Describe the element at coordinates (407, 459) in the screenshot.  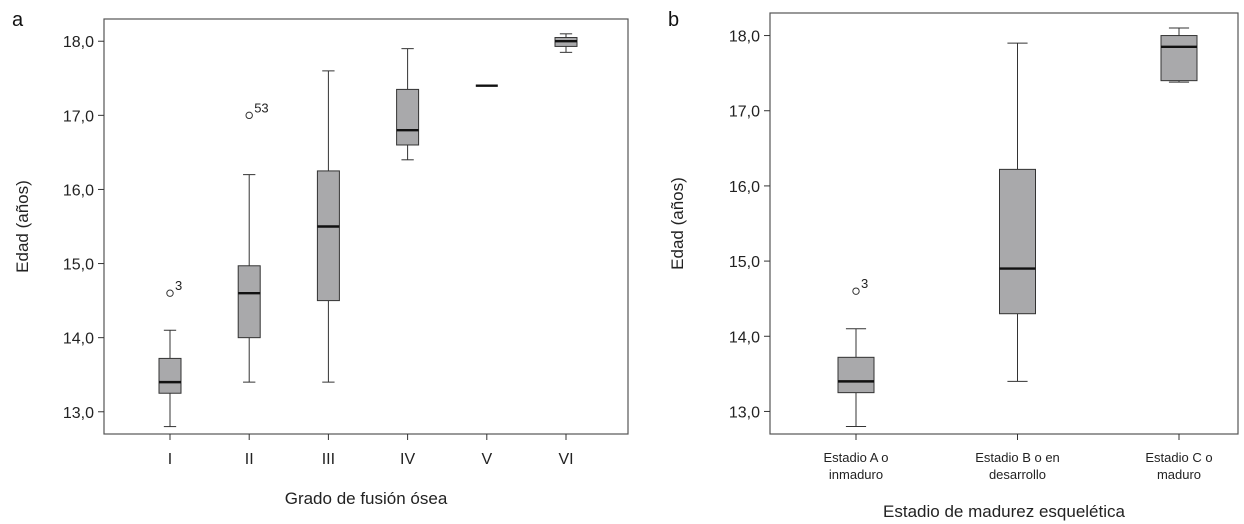
I see `x-category-label: IV` at that location.